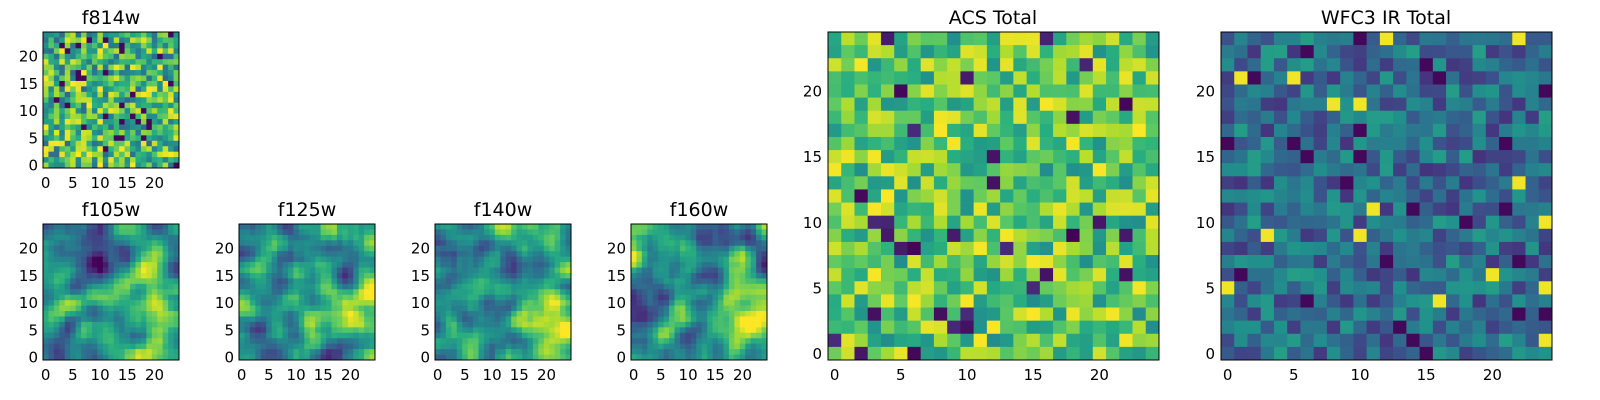  I want to click on x-tick-label: 20, so click(1492, 375).